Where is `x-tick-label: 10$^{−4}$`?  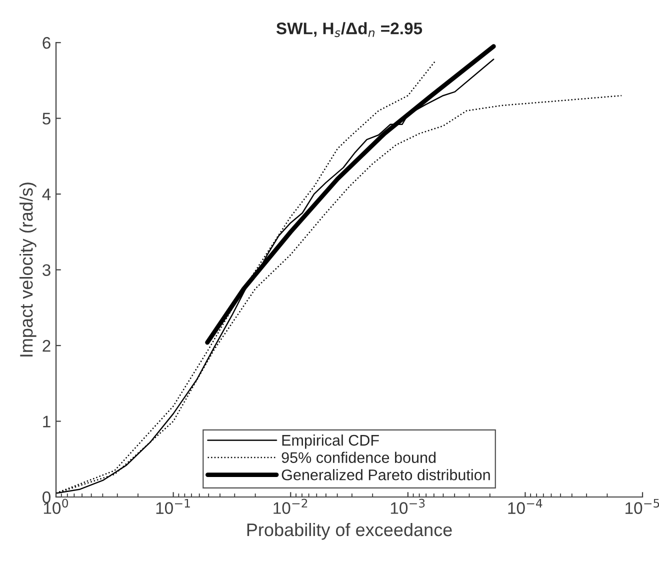 x-tick-label: 10$^{−4}$ is located at coordinates (525, 506).